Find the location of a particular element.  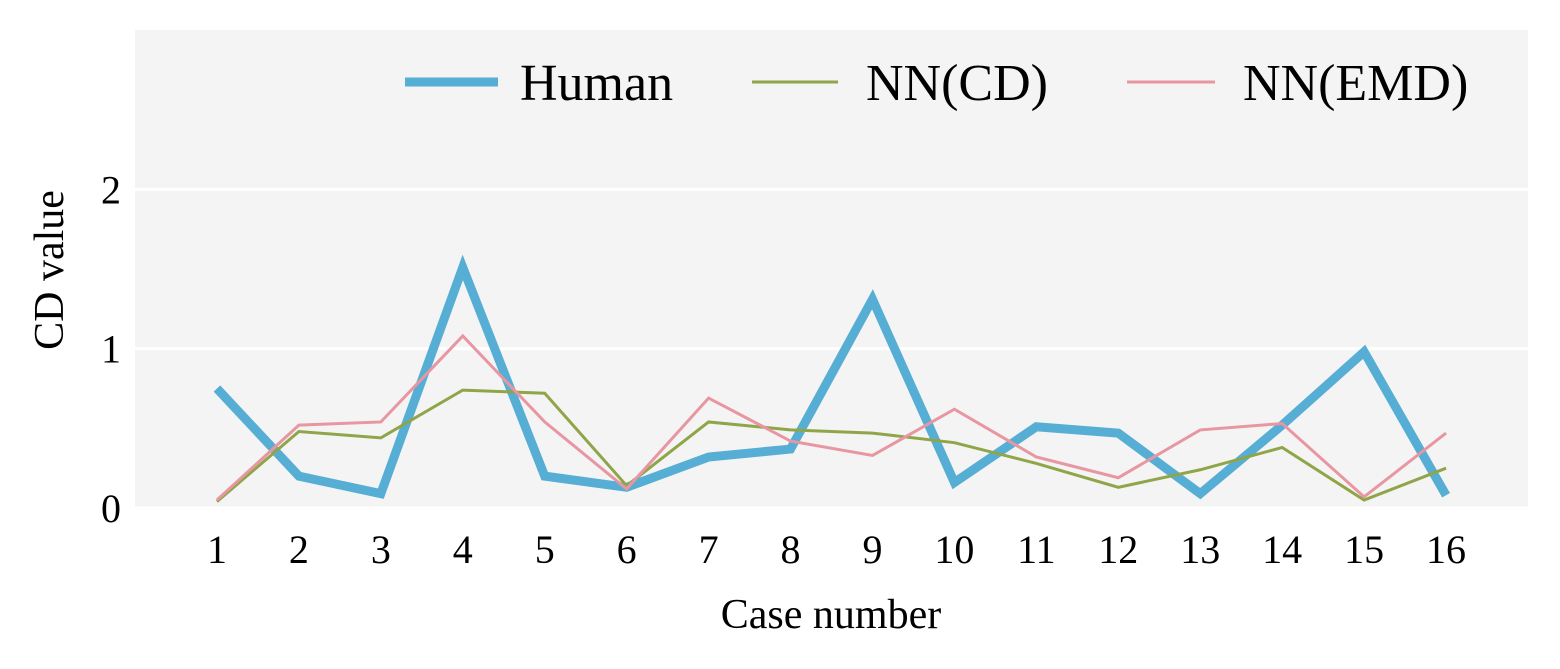

y-tick-labels: 0 1 2 is located at coordinates (111, 349).